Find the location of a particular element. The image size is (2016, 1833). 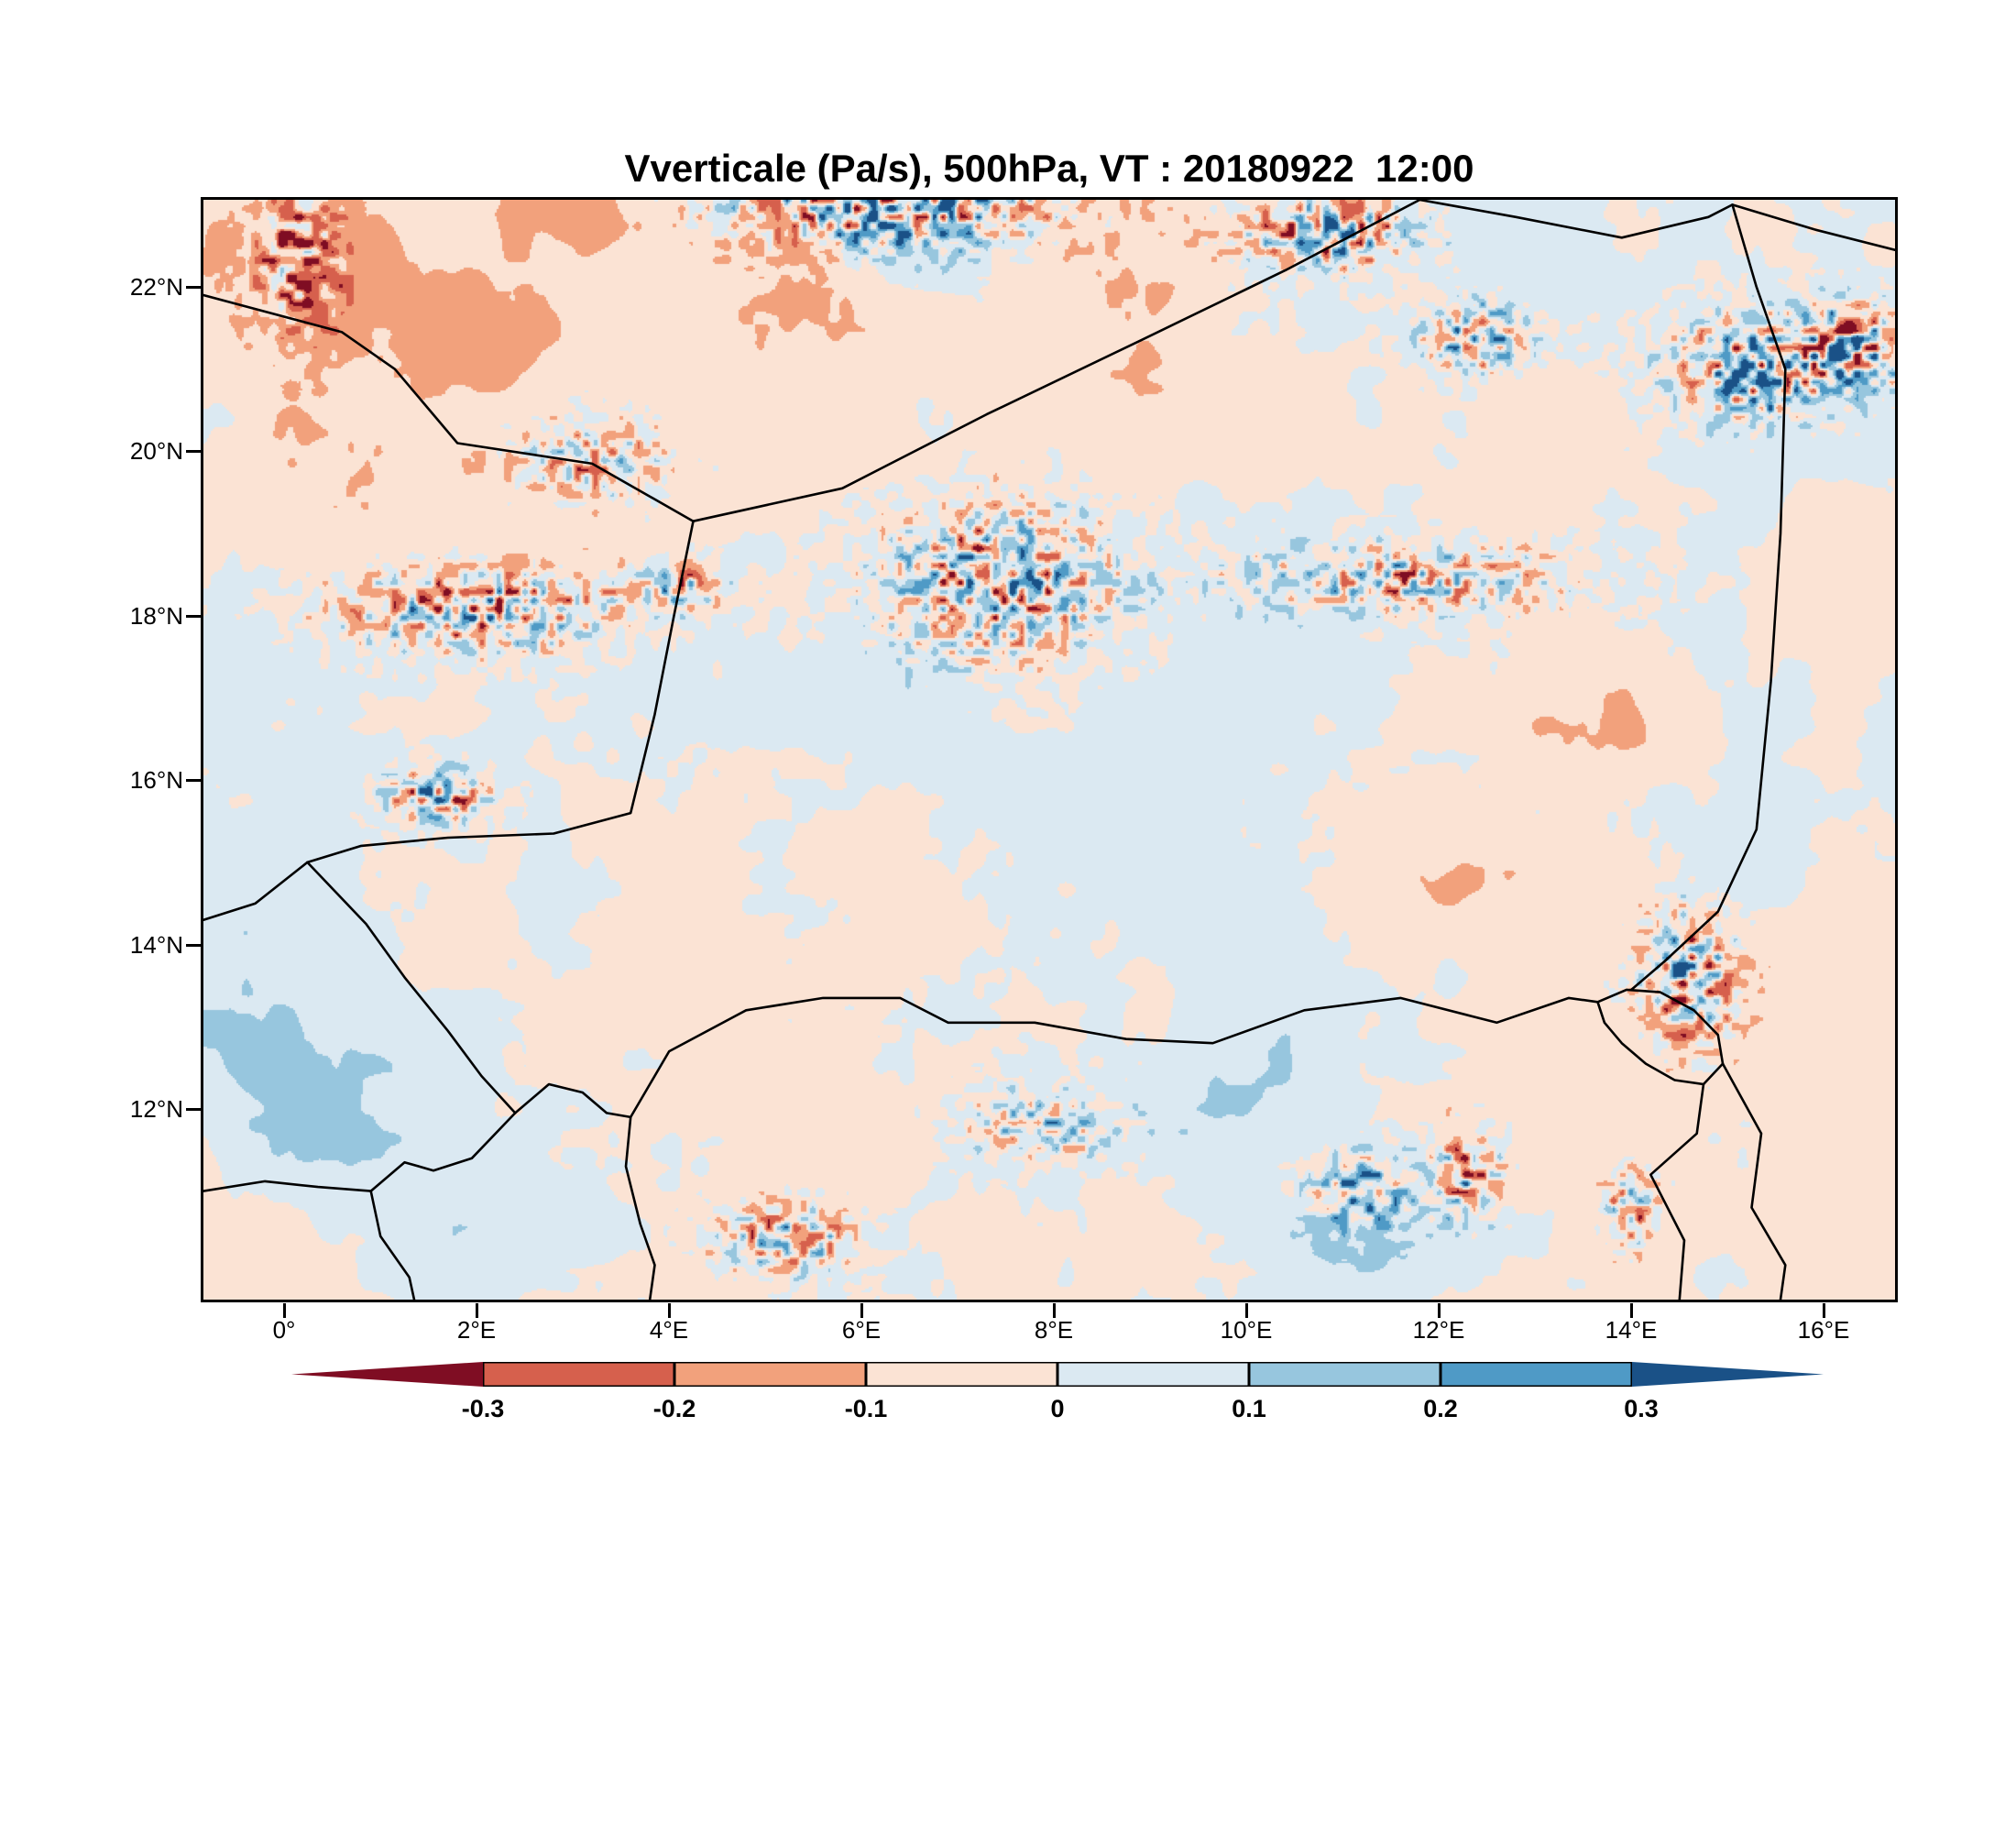

lon-tick-label: 8°E is located at coordinates (1054, 1330).